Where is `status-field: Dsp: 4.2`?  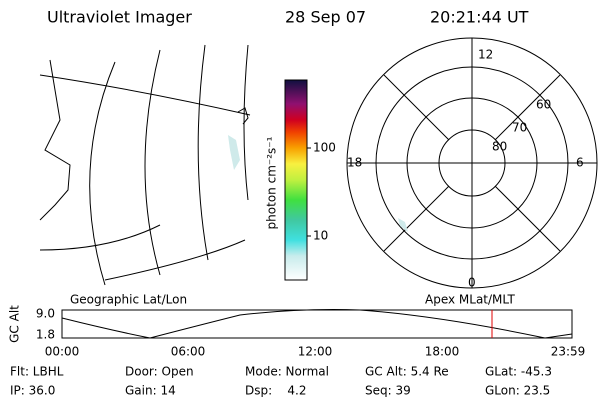 status-field: Dsp: 4.2 is located at coordinates (276, 391).